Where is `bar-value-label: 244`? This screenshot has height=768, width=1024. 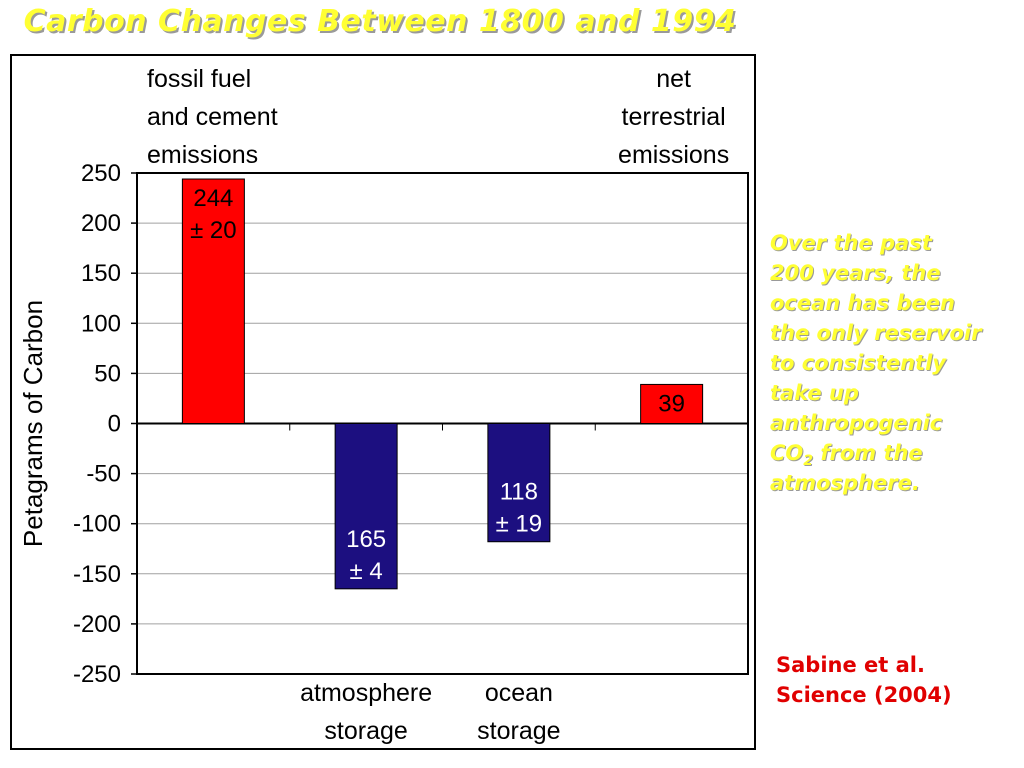 bar-value-label: 244 is located at coordinates (213, 198).